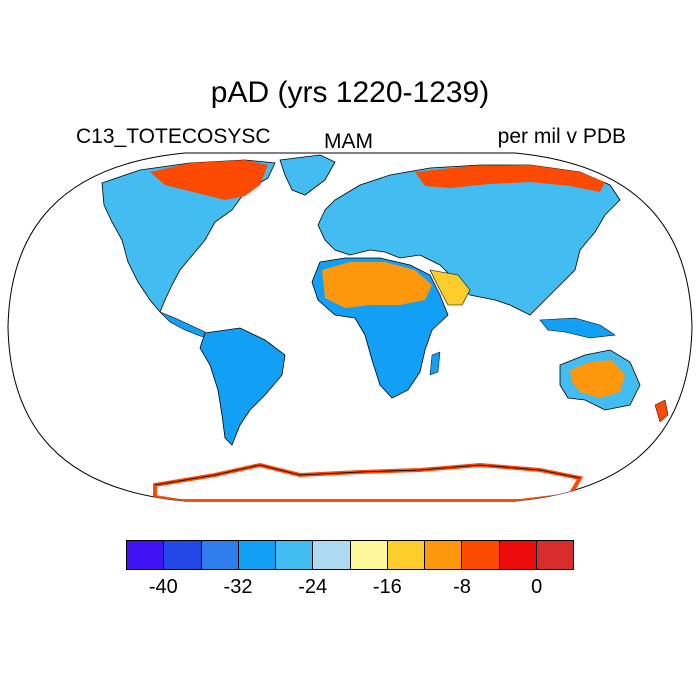 This screenshot has width=700, height=700. I want to click on colorbar-tick-label: -40, so click(163, 587).